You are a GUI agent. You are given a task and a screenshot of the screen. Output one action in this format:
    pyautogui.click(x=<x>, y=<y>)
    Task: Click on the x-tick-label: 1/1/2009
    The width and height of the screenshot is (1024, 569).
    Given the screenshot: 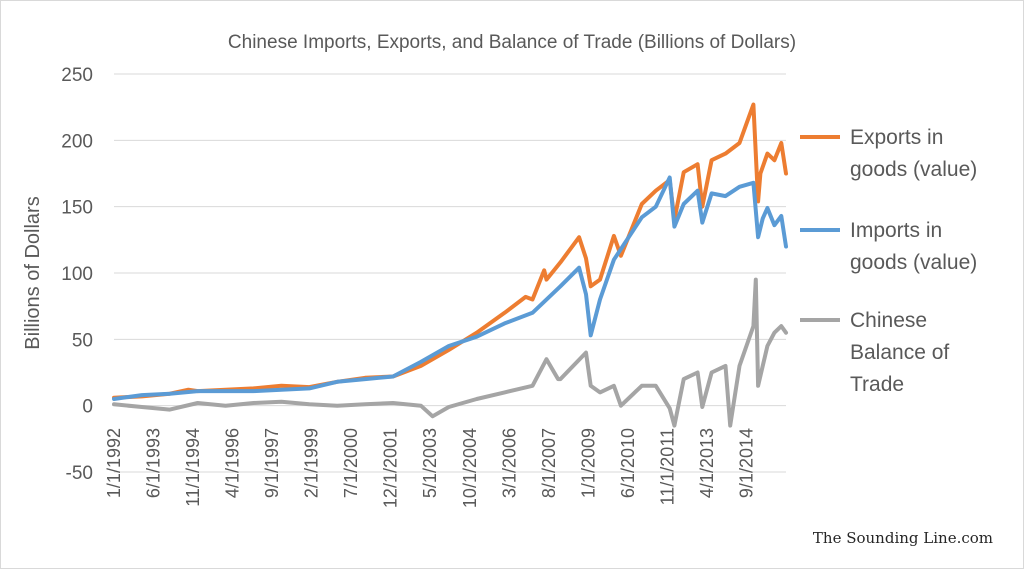 What is the action you would take?
    pyautogui.click(x=588, y=463)
    